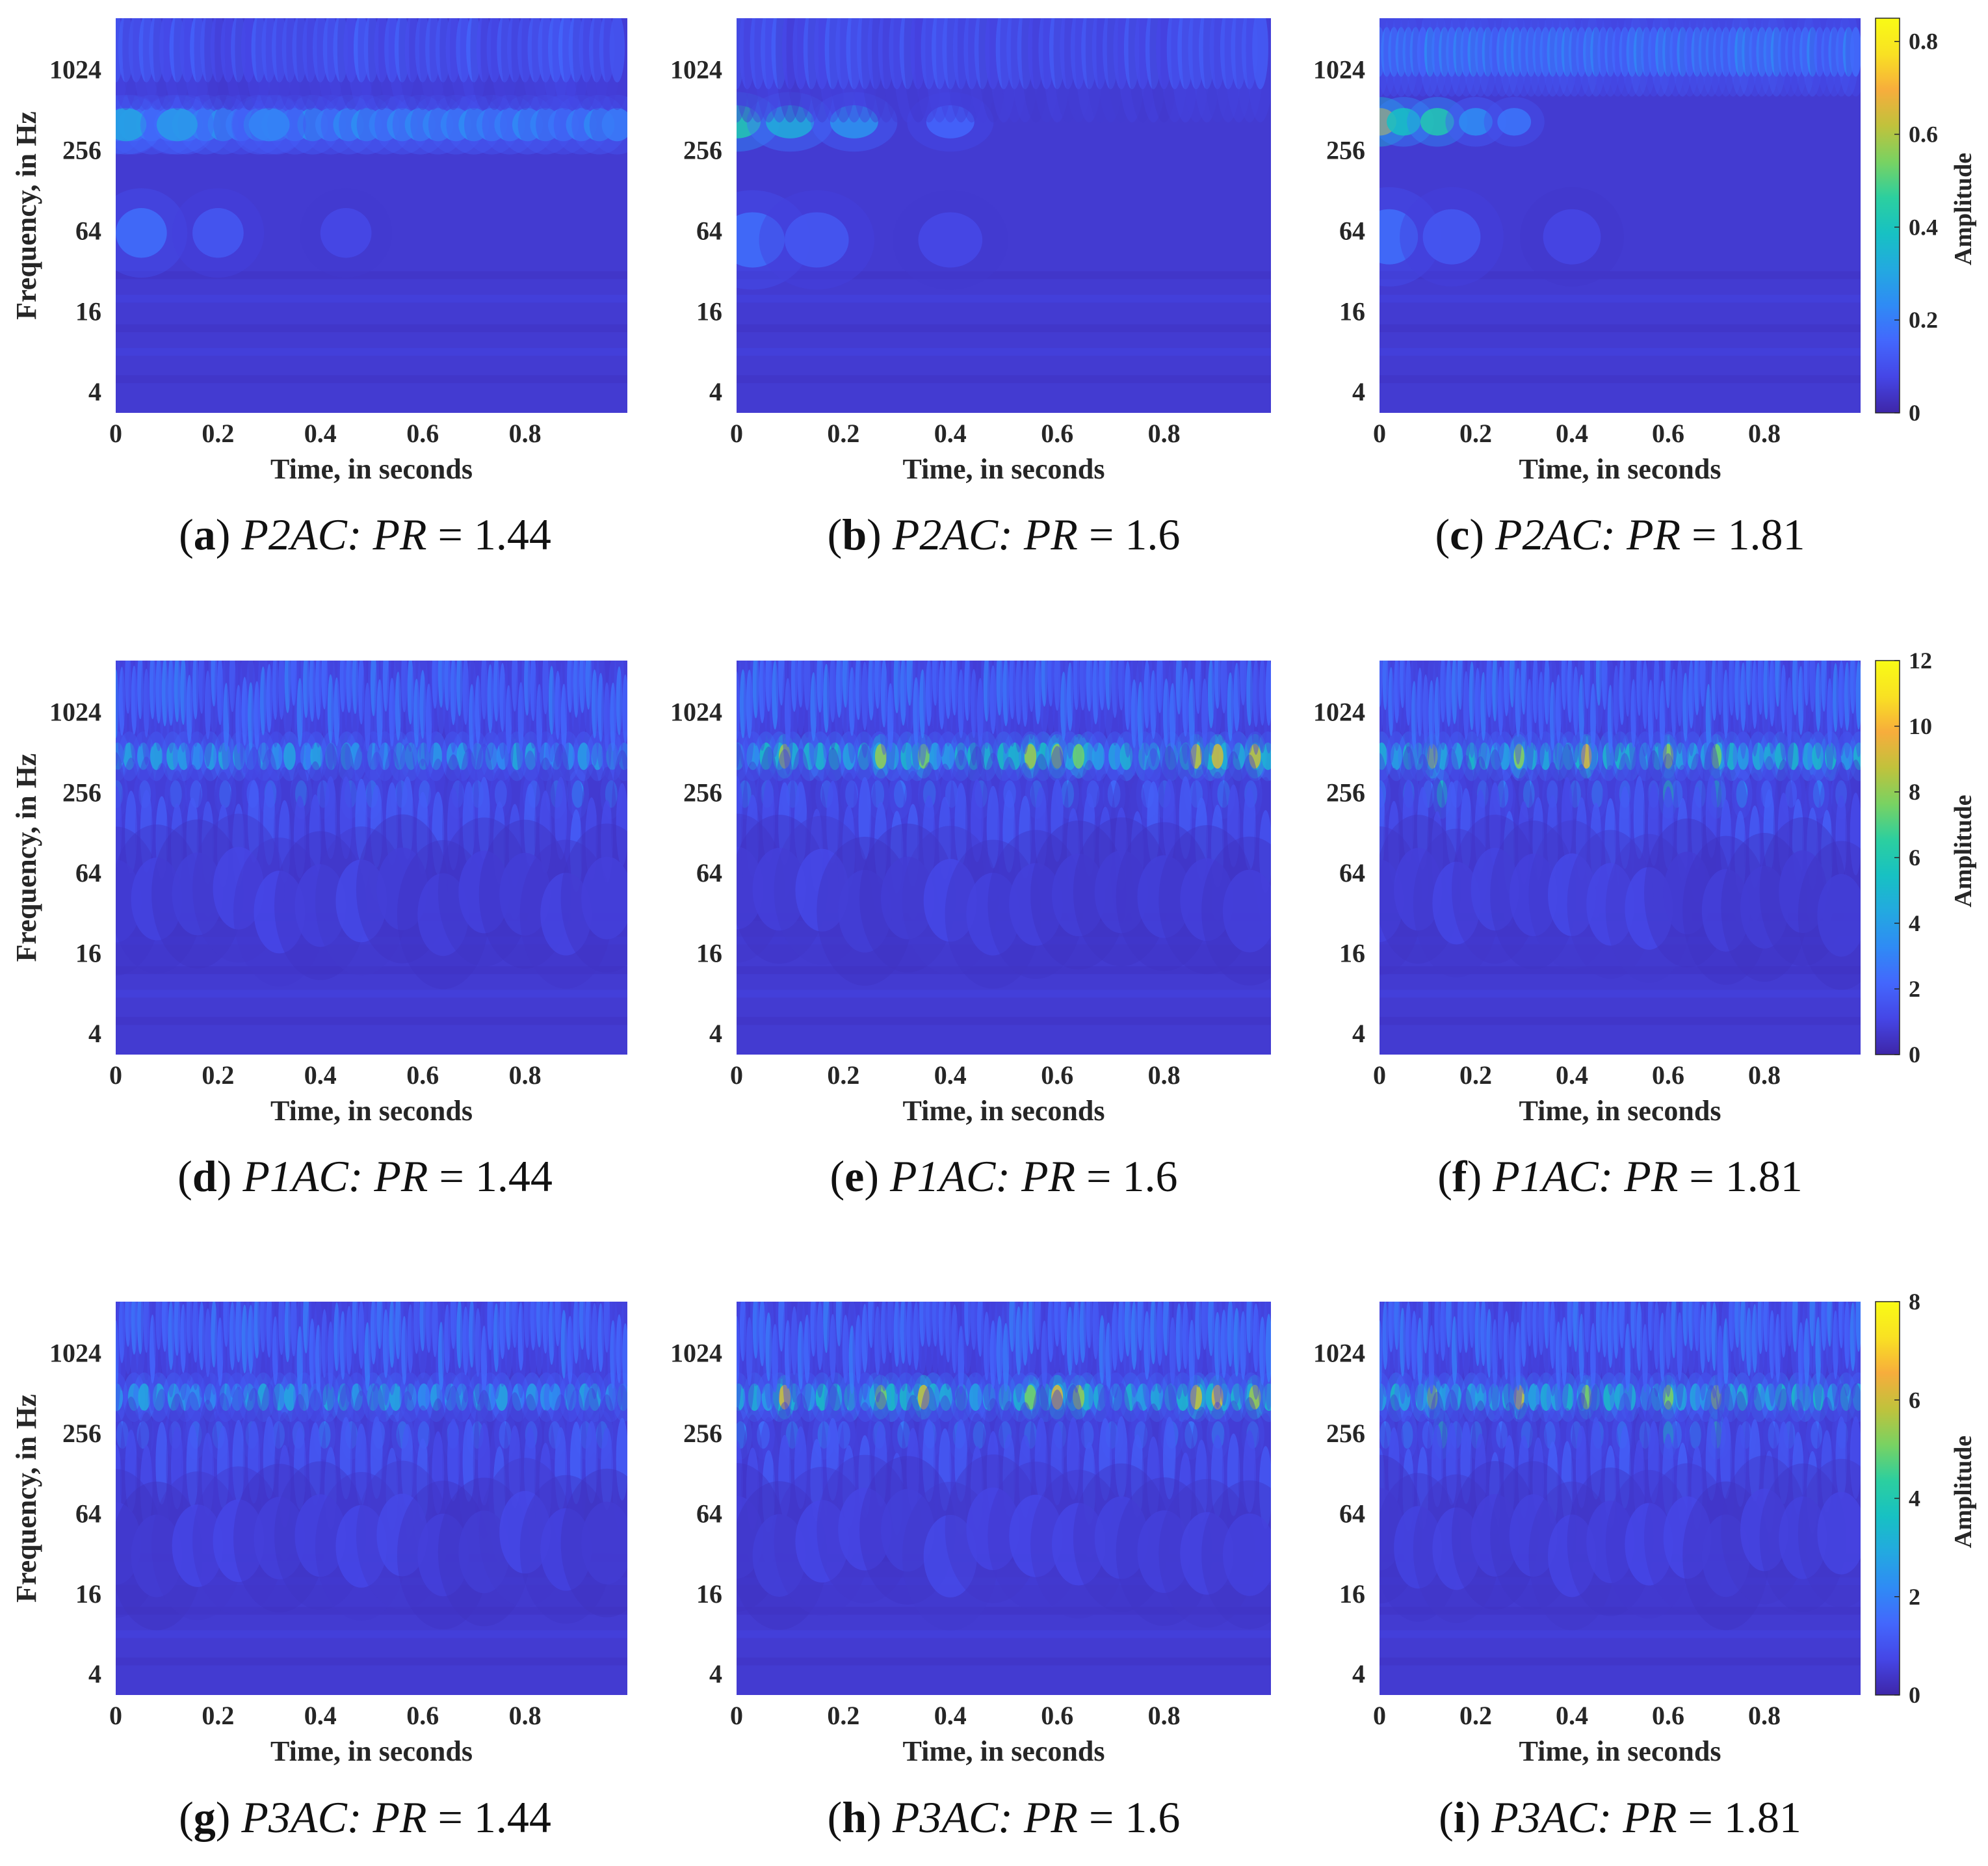 The height and width of the screenshot is (1866, 1988). I want to click on panel-caption: (i) P3AC: PR = 1.81, so click(1620, 1818).